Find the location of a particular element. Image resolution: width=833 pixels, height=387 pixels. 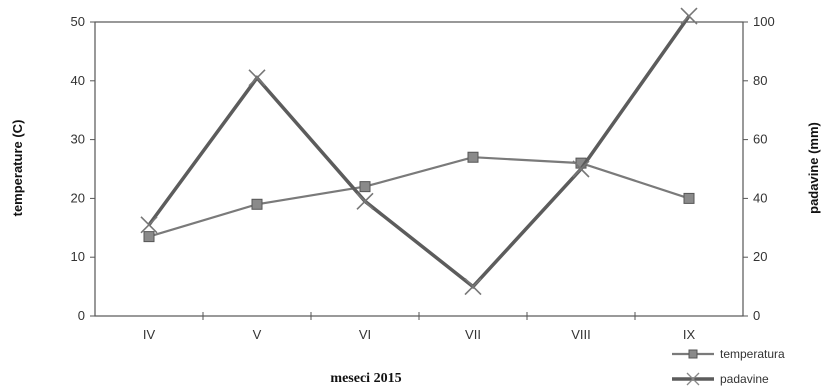

legend-marker-padavine is located at coordinates (693, 379).